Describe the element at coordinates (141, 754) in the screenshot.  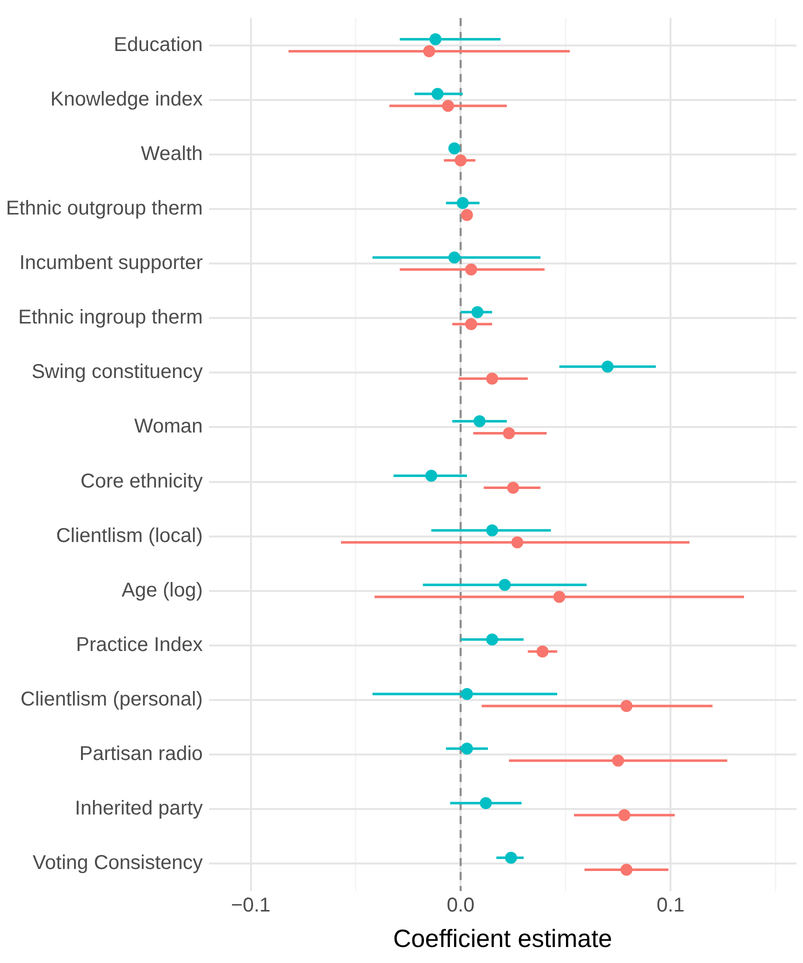
I see `y-tick-label: Partisan radio` at that location.